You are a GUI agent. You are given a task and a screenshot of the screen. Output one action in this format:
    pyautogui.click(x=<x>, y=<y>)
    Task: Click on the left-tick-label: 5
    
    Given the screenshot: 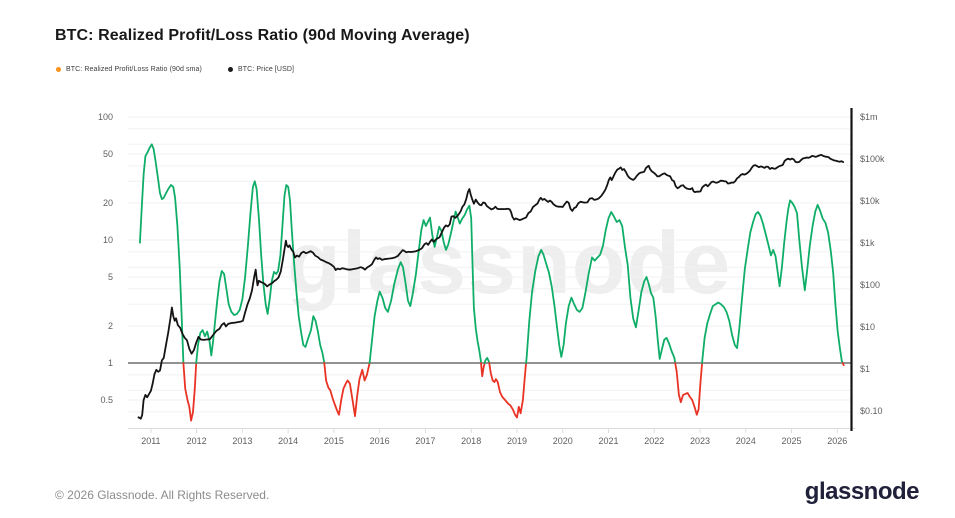 What is the action you would take?
    pyautogui.click(x=110, y=277)
    